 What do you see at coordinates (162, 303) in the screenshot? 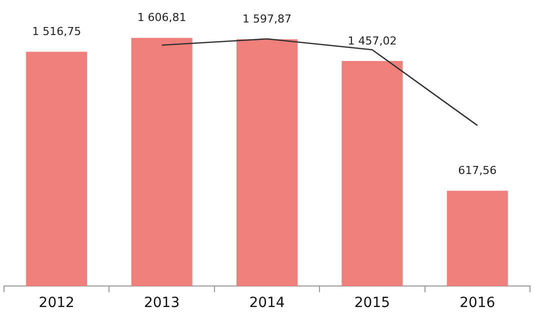
I see `x-tick-label: 2013` at bounding box center [162, 303].